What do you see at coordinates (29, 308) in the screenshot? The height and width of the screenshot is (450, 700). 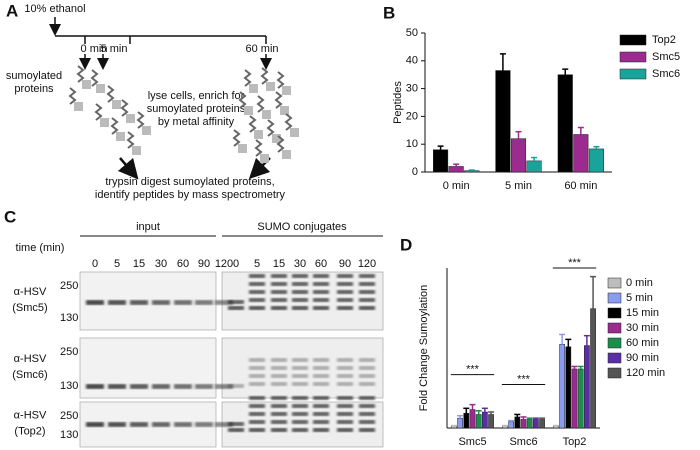 I see `protein: (Smc5)` at bounding box center [29, 308].